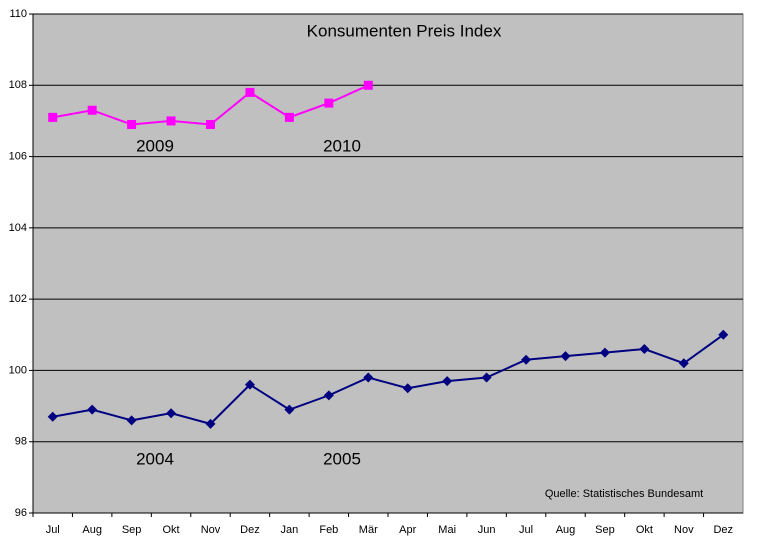 The image size is (770, 543). Describe the element at coordinates (368, 530) in the screenshot. I see `x-tick-label: Mär` at that location.